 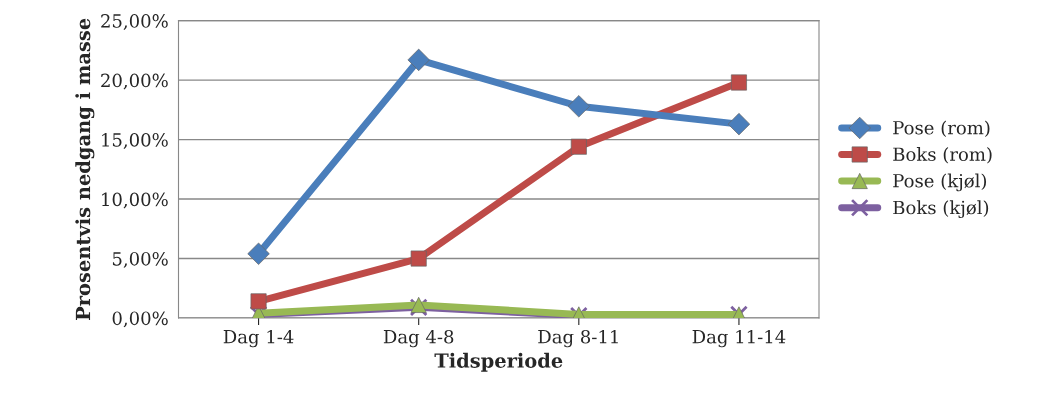 What do you see at coordinates (134, 22) in the screenshot?
I see `y-tick-label: 25,00%` at bounding box center [134, 22].